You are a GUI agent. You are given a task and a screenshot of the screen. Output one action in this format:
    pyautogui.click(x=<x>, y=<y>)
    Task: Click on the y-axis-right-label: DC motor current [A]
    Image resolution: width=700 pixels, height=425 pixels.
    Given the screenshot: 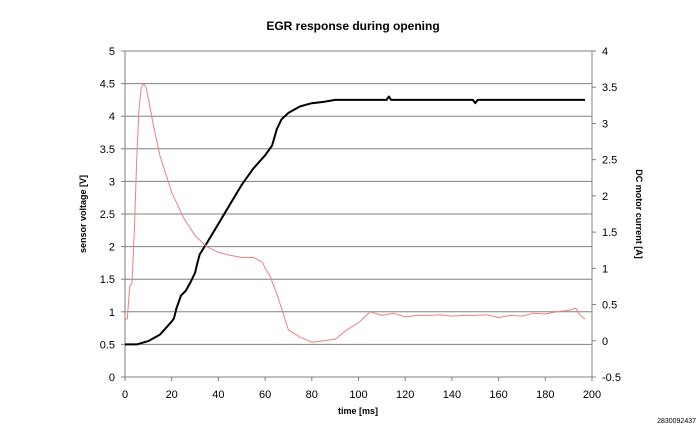 What is the action you would take?
    pyautogui.click(x=639, y=214)
    